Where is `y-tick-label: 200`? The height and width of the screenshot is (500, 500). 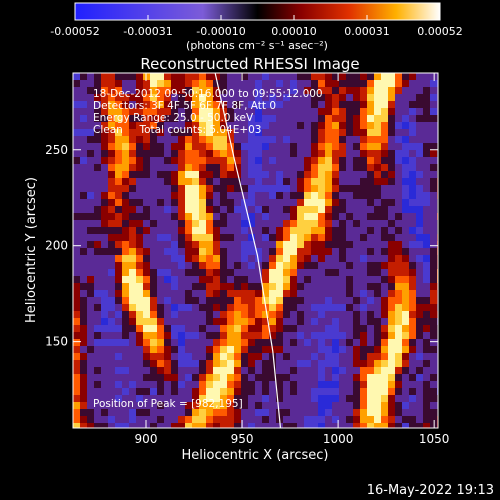 y-tick-label: 200 is located at coordinates (56, 246).